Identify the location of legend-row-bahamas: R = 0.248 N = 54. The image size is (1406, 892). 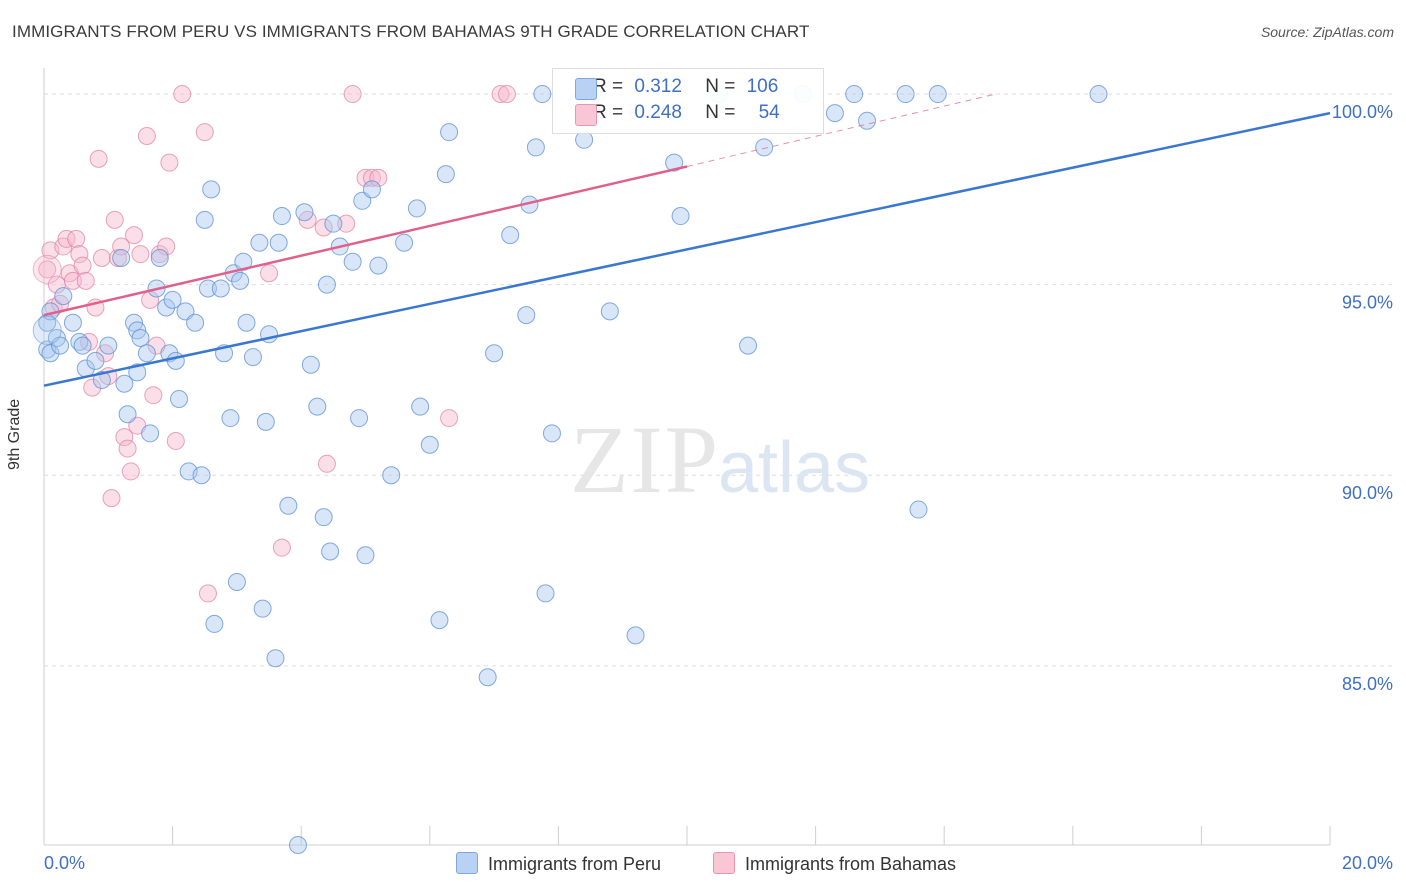
(677, 114).